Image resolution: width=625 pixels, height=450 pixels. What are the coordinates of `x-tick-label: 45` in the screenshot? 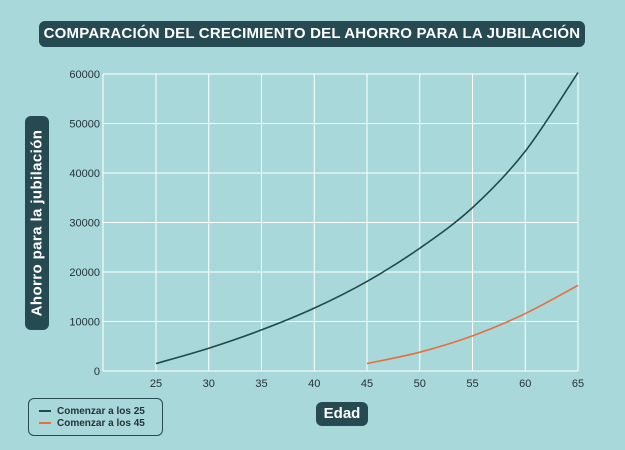 It's located at (367, 384).